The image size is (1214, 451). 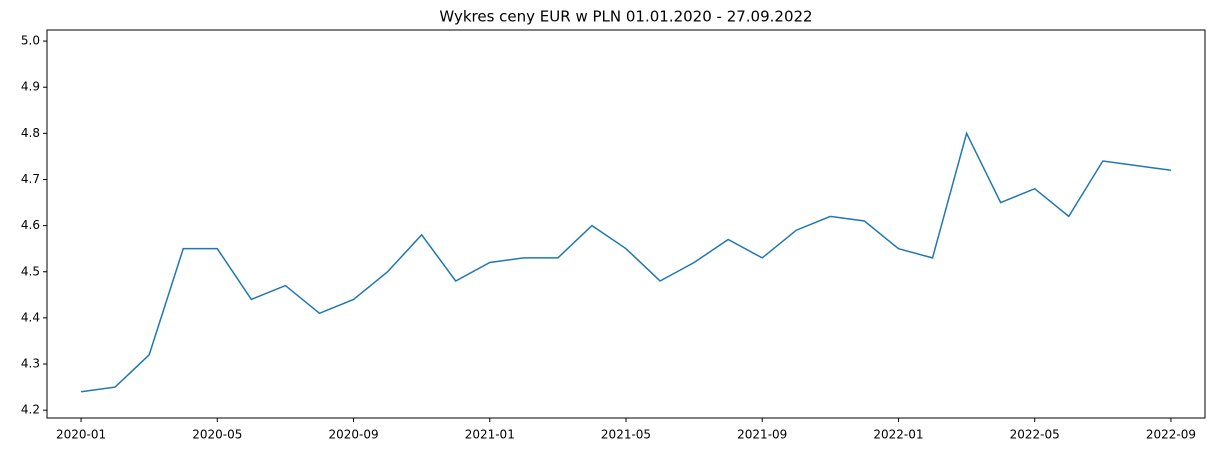 What do you see at coordinates (626, 435) in the screenshot?
I see `x-tick-label: 2021-05` at bounding box center [626, 435].